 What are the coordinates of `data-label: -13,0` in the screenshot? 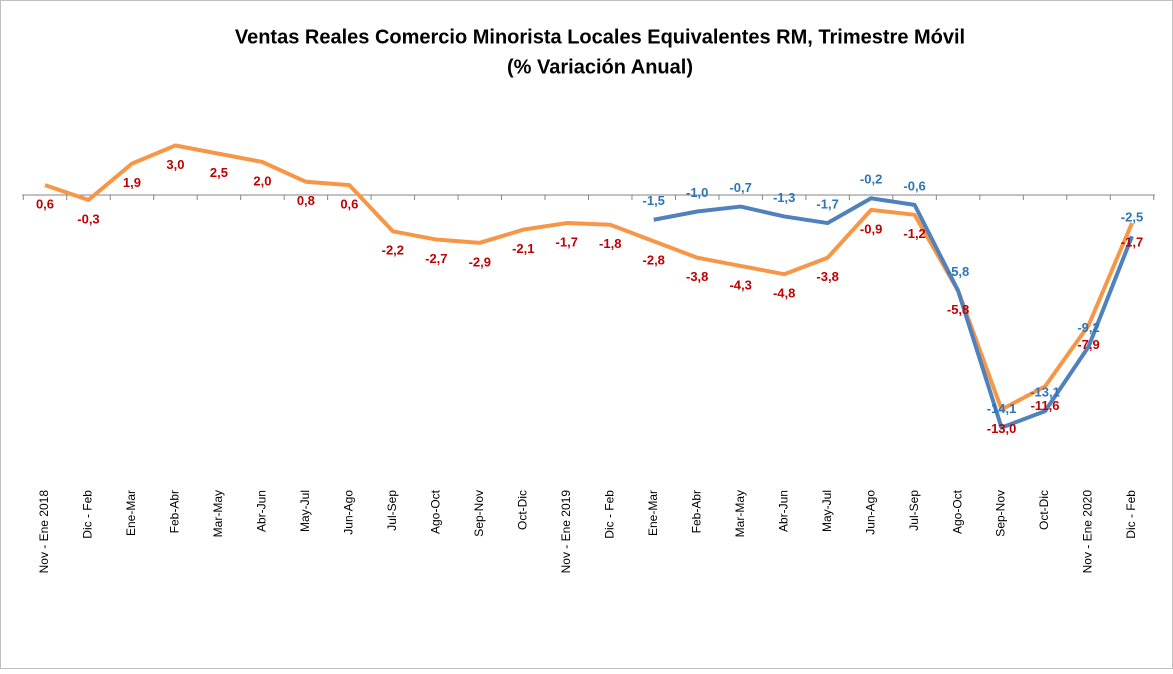 It's located at (1002, 428).